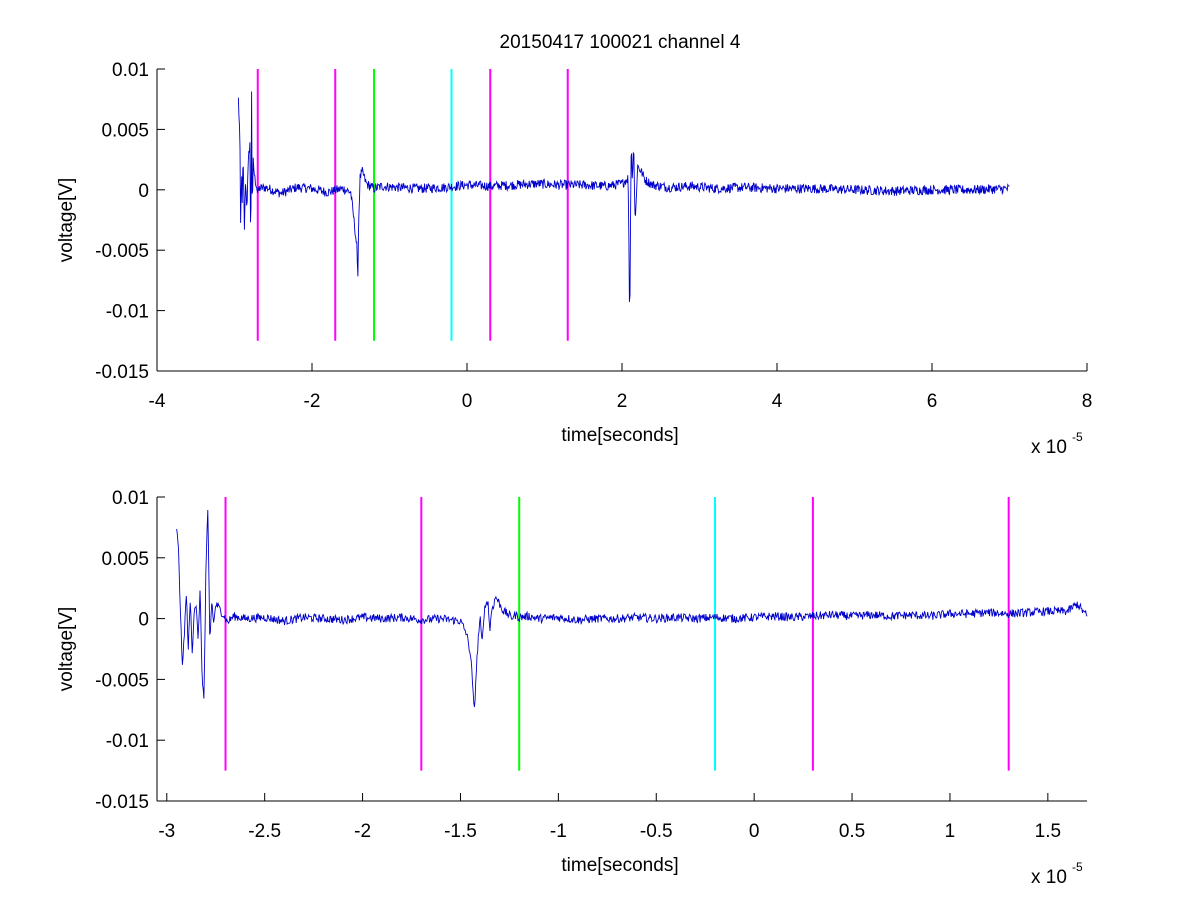 Image resolution: width=1200 pixels, height=901 pixels. I want to click on x-tick-label: -0.5, so click(656, 831).